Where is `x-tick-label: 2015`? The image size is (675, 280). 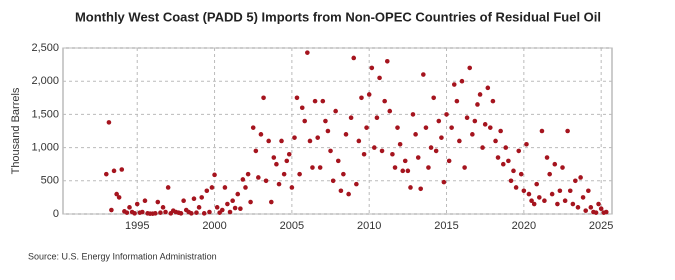 x-tick-label: 2015 is located at coordinates (446, 226).